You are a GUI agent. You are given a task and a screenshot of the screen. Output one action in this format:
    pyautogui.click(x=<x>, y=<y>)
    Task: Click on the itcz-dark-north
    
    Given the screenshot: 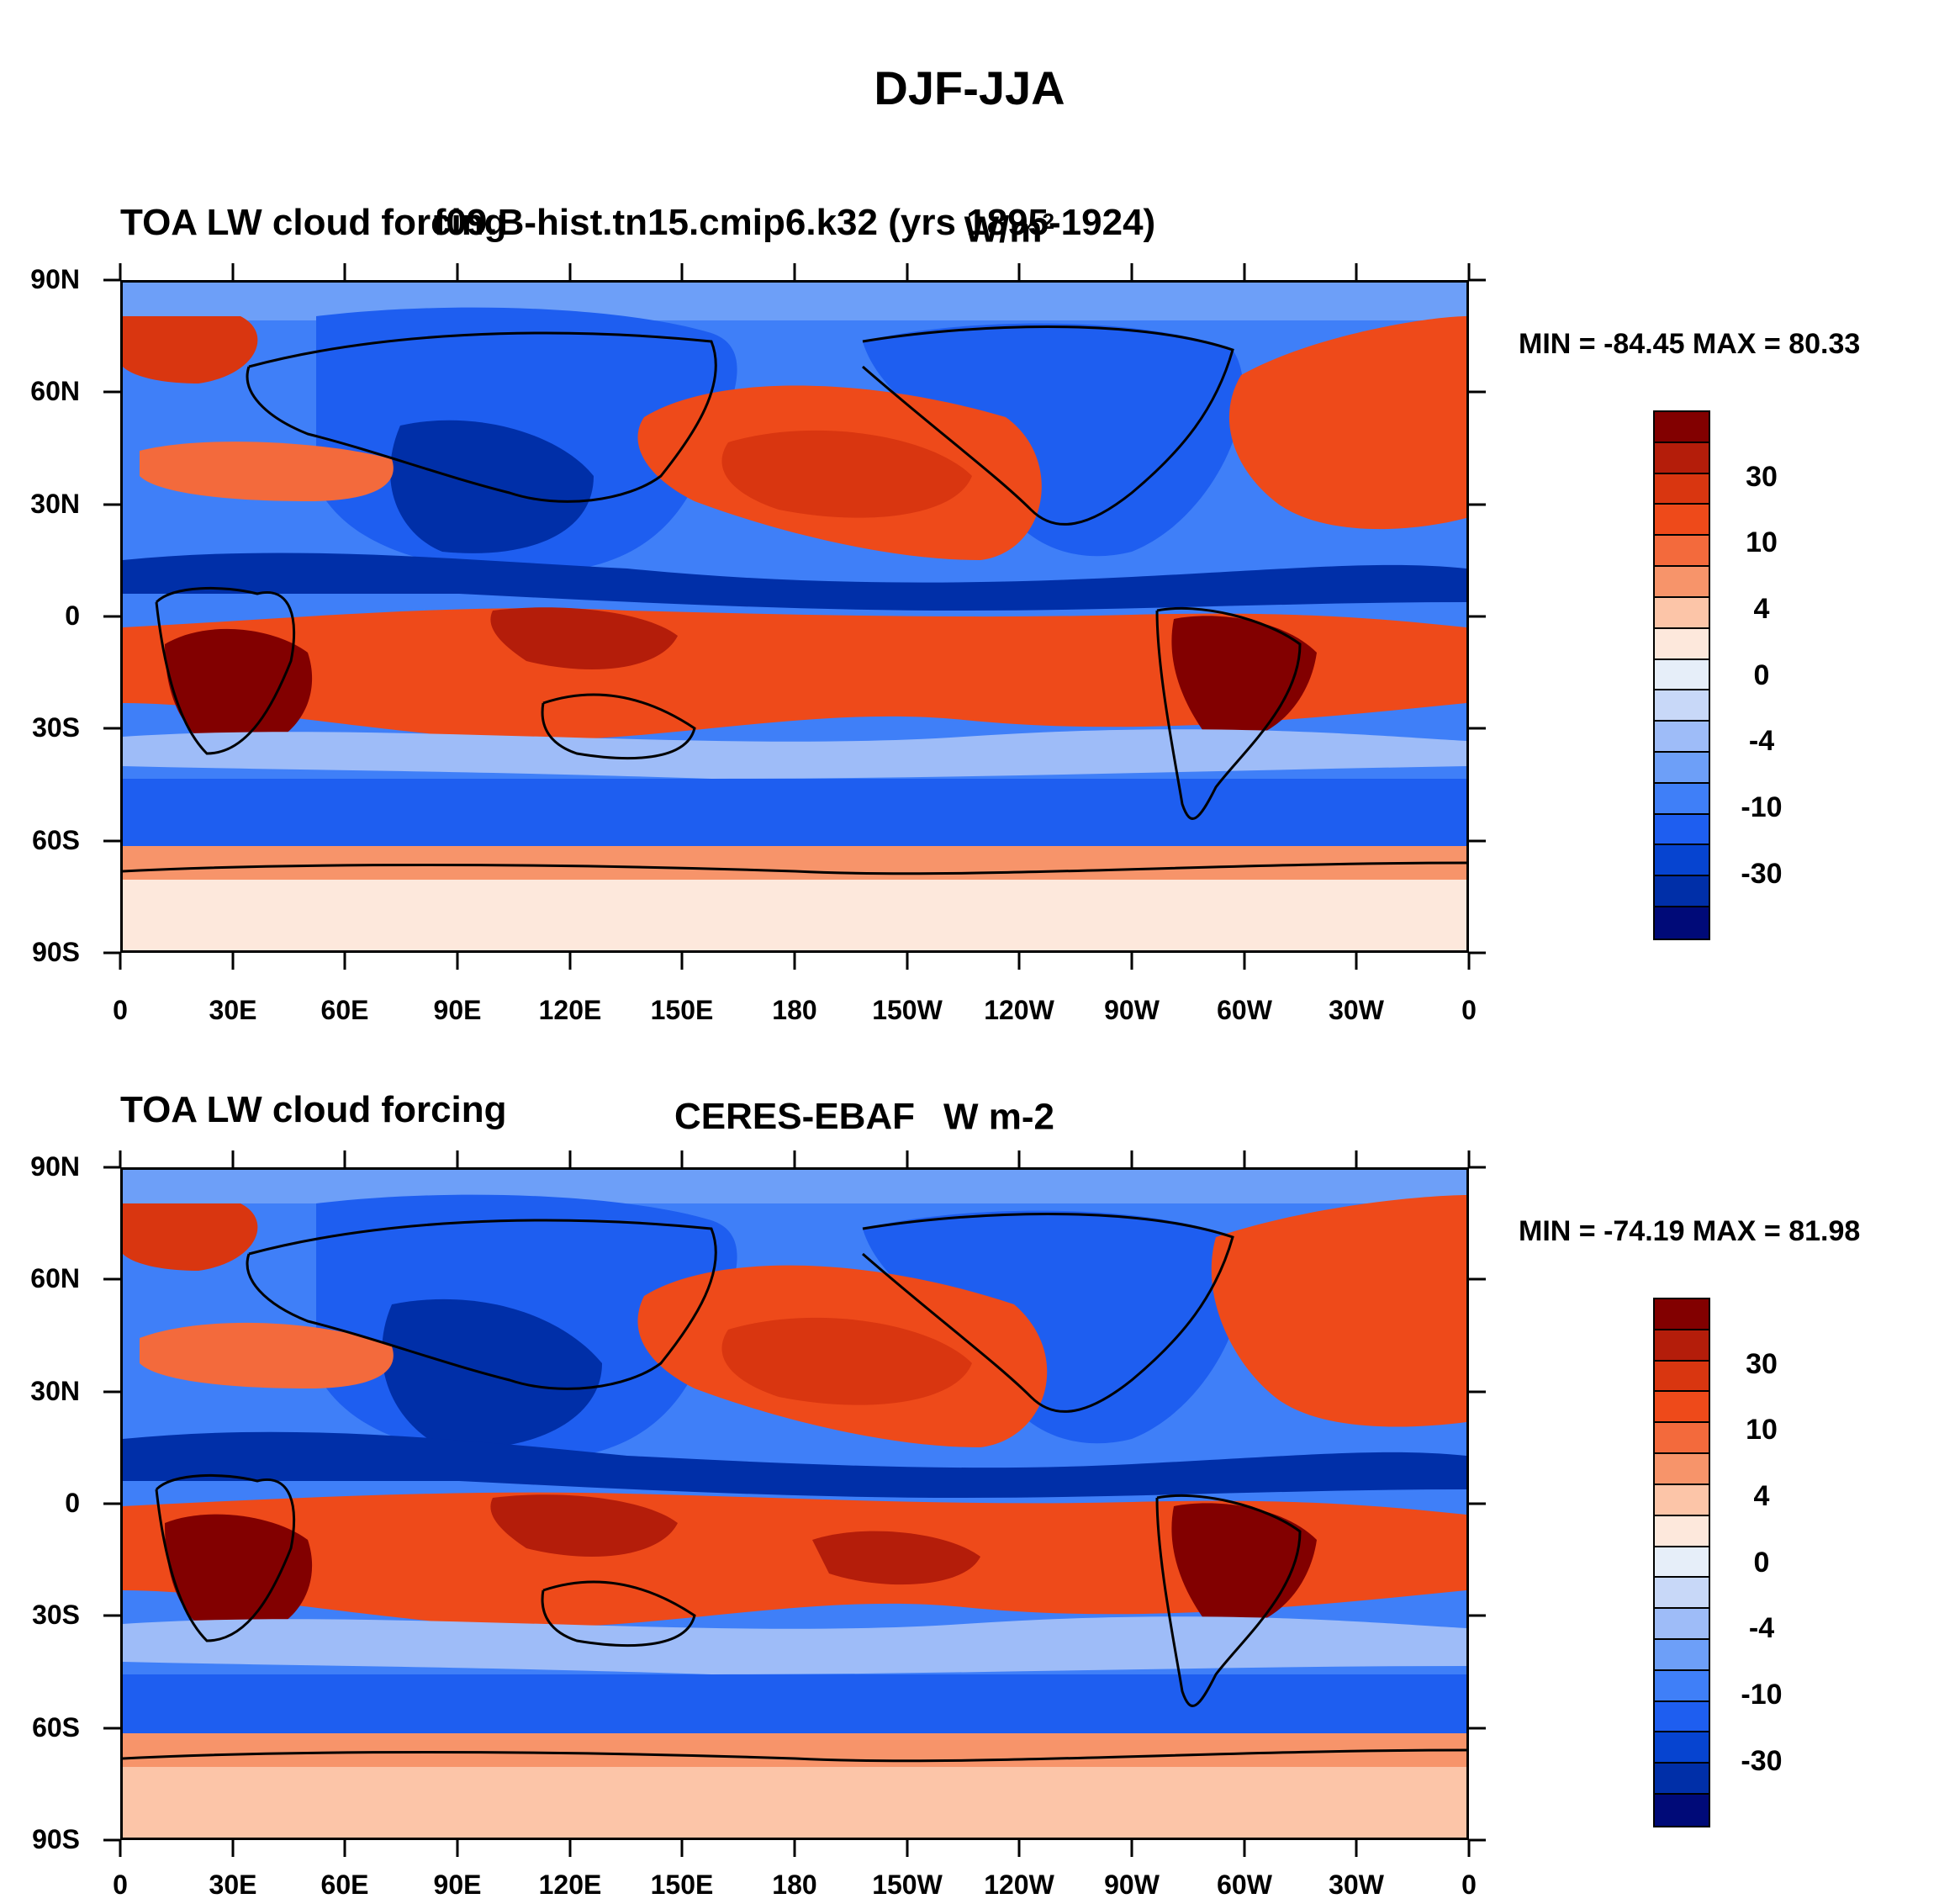 What is the action you would take?
    pyautogui.click(x=794, y=1464)
    